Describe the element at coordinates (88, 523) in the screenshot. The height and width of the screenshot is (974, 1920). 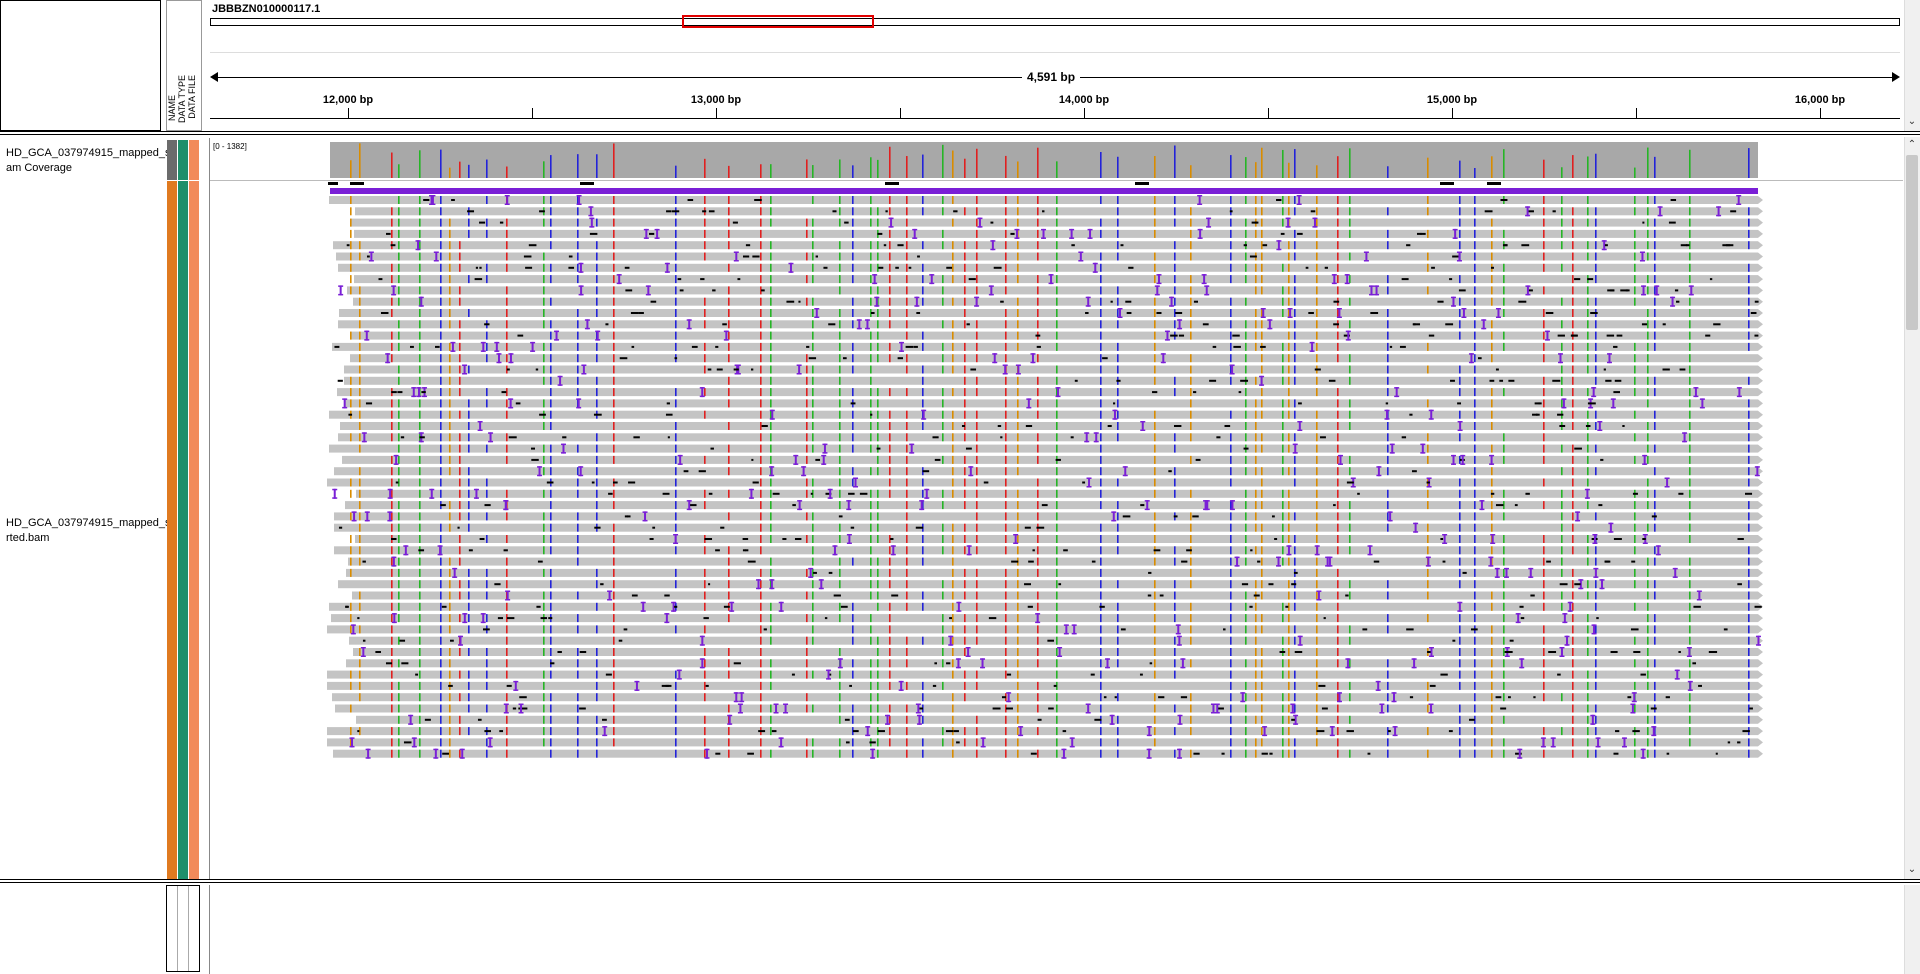
I see `alignment-track-name-1: HD_GCA_037974915_mapped_s` at that location.